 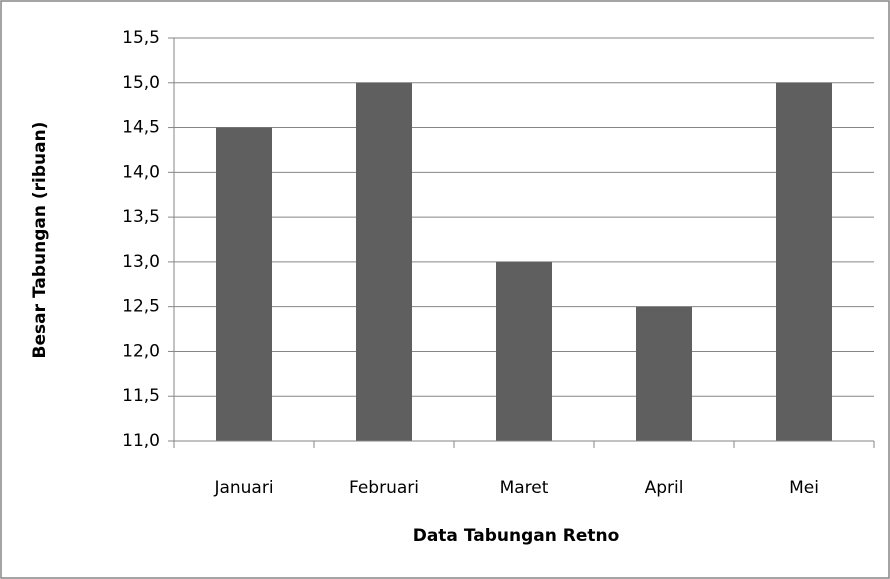 What do you see at coordinates (141, 262) in the screenshot?
I see `y-tick-label: 13,0` at bounding box center [141, 262].